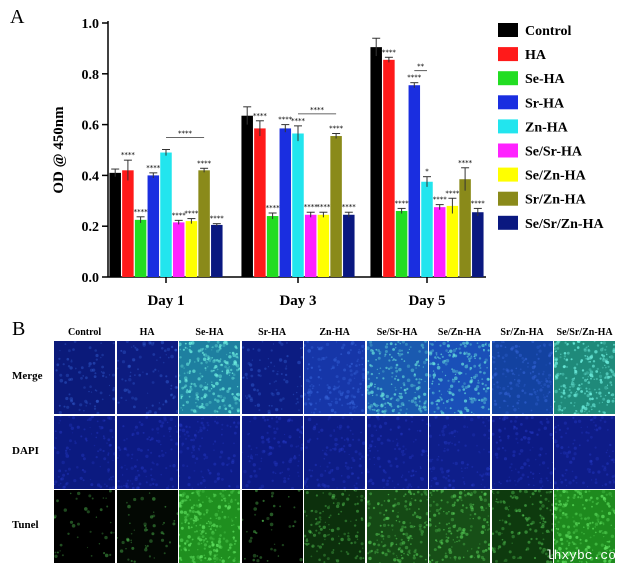 This screenshot has width=622, height=569. Describe the element at coordinates (459, 332) in the screenshot. I see `column-header: Se/Zn-HA` at that location.